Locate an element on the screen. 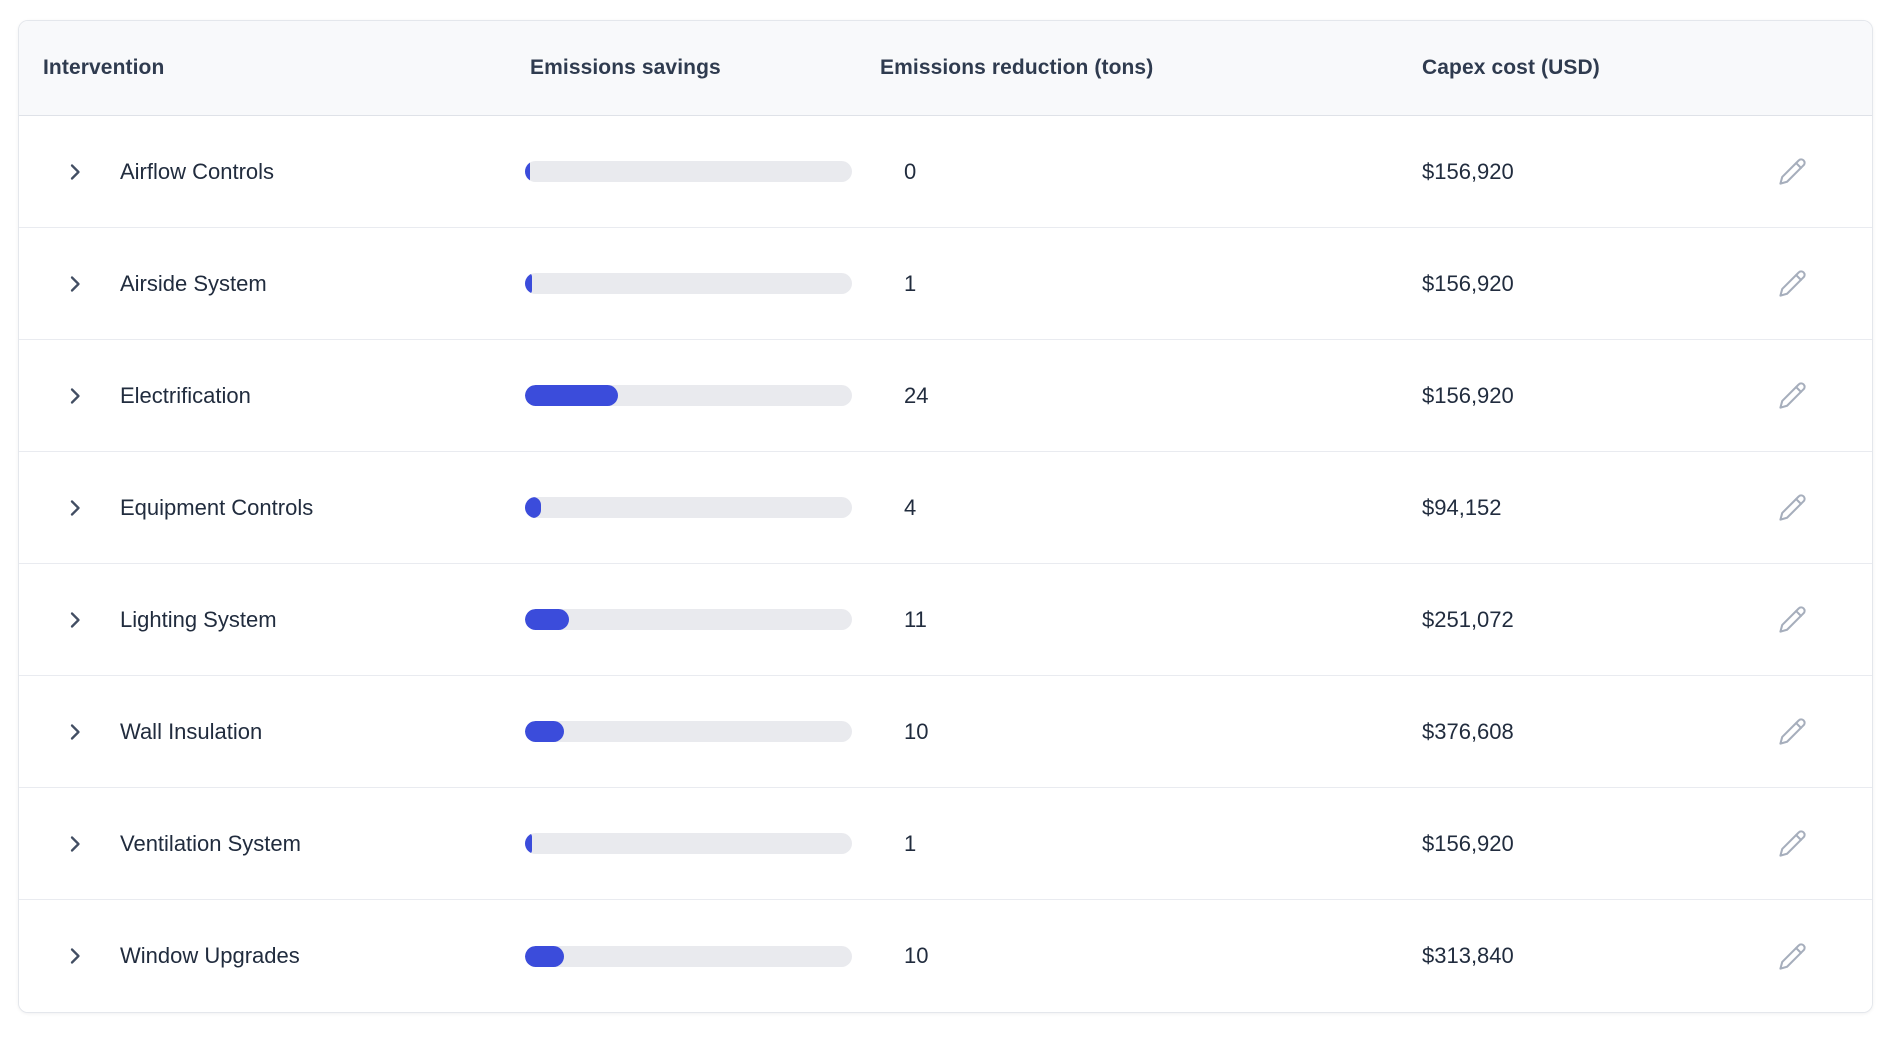  emissions-reduction-value: 0 is located at coordinates (910, 171).